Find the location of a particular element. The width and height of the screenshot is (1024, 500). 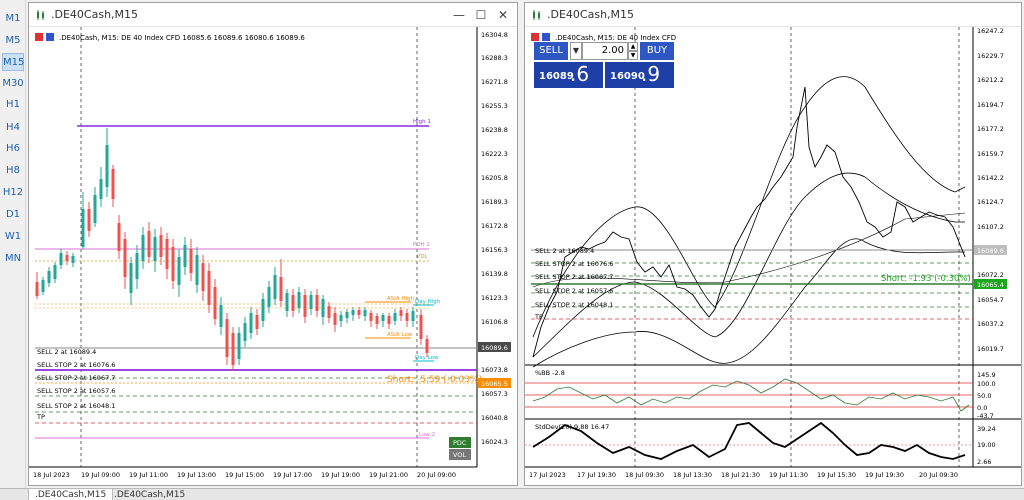

order-line-sell-stop-1: SELL STOP 2 at 16076.6 is located at coordinates (76, 365).